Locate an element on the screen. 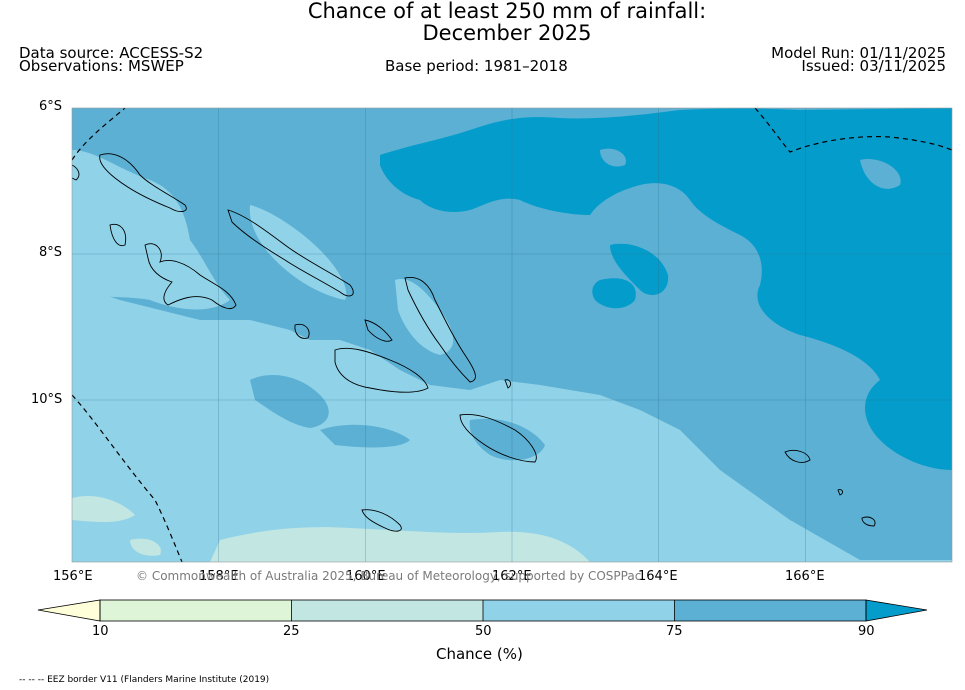  island-new-georgia is located at coordinates (190, 276).